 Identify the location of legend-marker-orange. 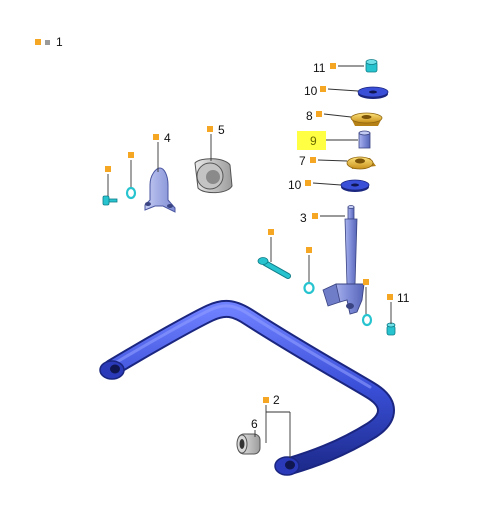
(38, 42).